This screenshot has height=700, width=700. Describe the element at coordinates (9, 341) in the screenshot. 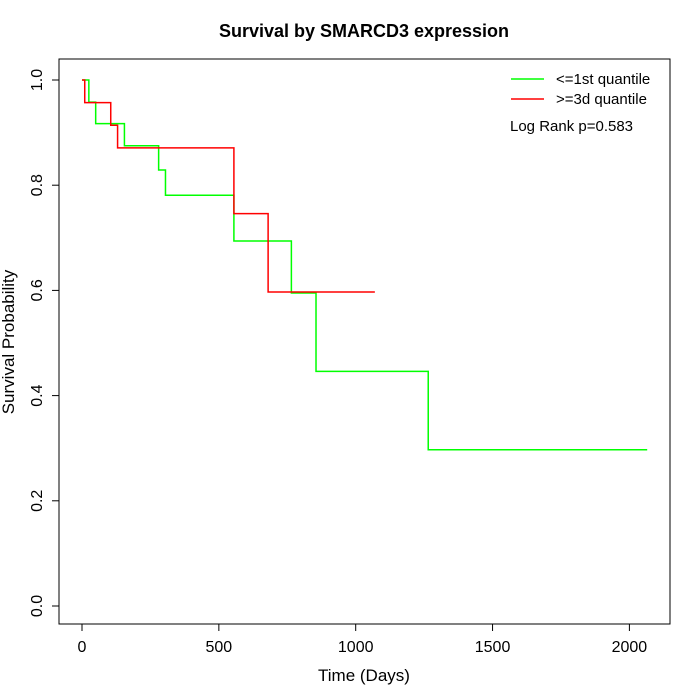

I see `y-axis-label: Survival Probability` at that location.